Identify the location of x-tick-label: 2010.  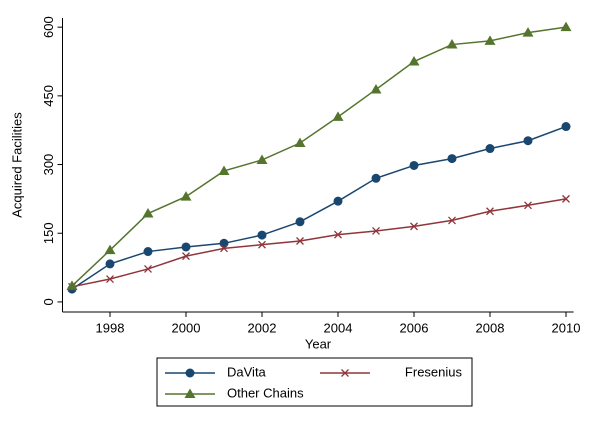
(566, 327).